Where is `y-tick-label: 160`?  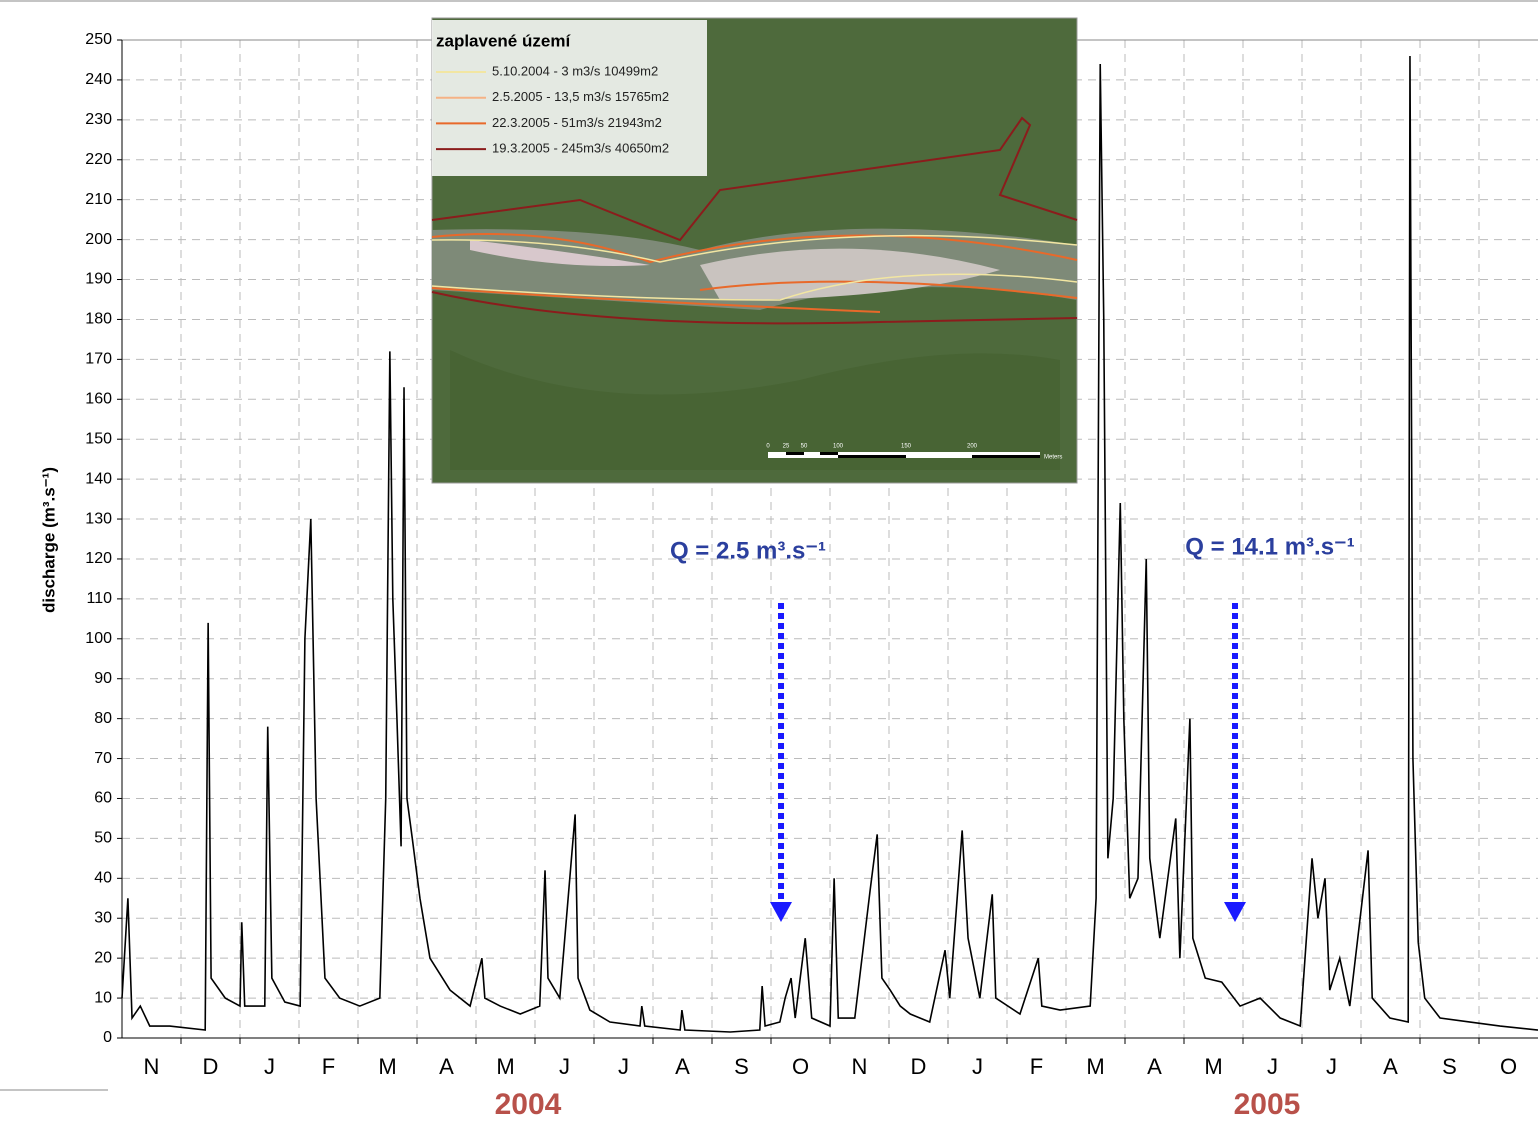 y-tick-label: 160 is located at coordinates (98, 398).